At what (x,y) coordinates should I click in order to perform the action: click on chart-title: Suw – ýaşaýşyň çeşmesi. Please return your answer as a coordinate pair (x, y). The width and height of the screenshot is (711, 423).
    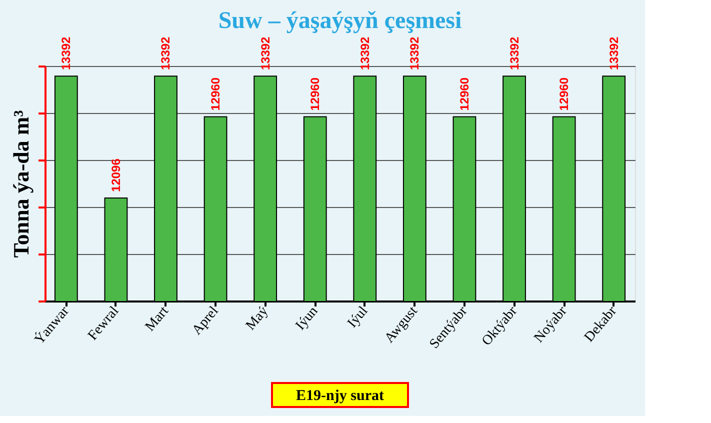
    Looking at the image, I should click on (340, 21).